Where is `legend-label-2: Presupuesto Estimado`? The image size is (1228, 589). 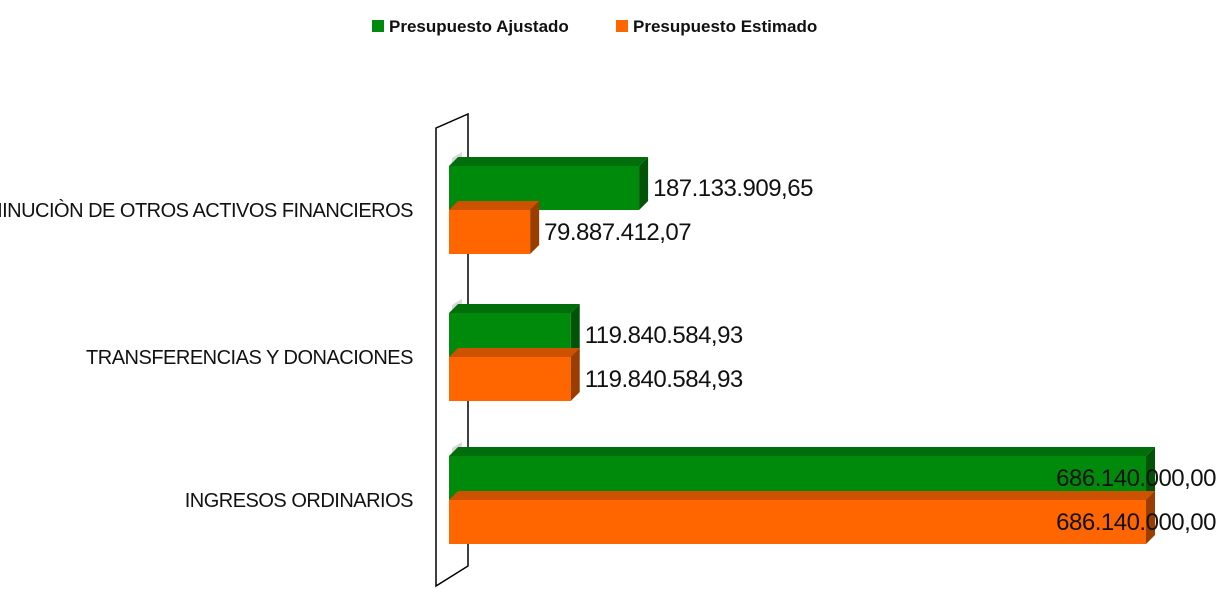
legend-label-2: Presupuesto Estimado is located at coordinates (725, 26).